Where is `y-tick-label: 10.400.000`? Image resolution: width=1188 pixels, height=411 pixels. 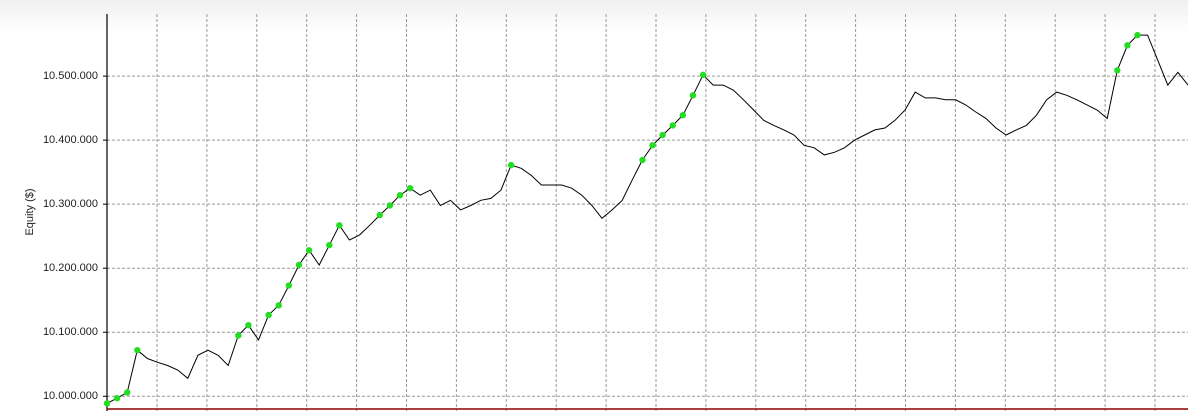 y-tick-label: 10.400.000 is located at coordinates (70, 140).